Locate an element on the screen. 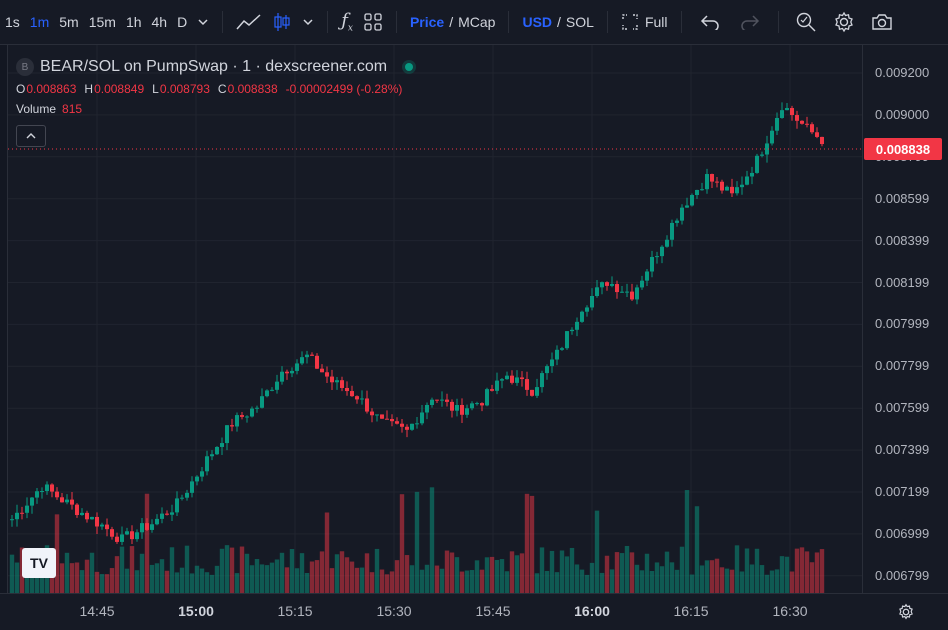 The image size is (948, 630). axis-settings-button is located at coordinates (906, 612).